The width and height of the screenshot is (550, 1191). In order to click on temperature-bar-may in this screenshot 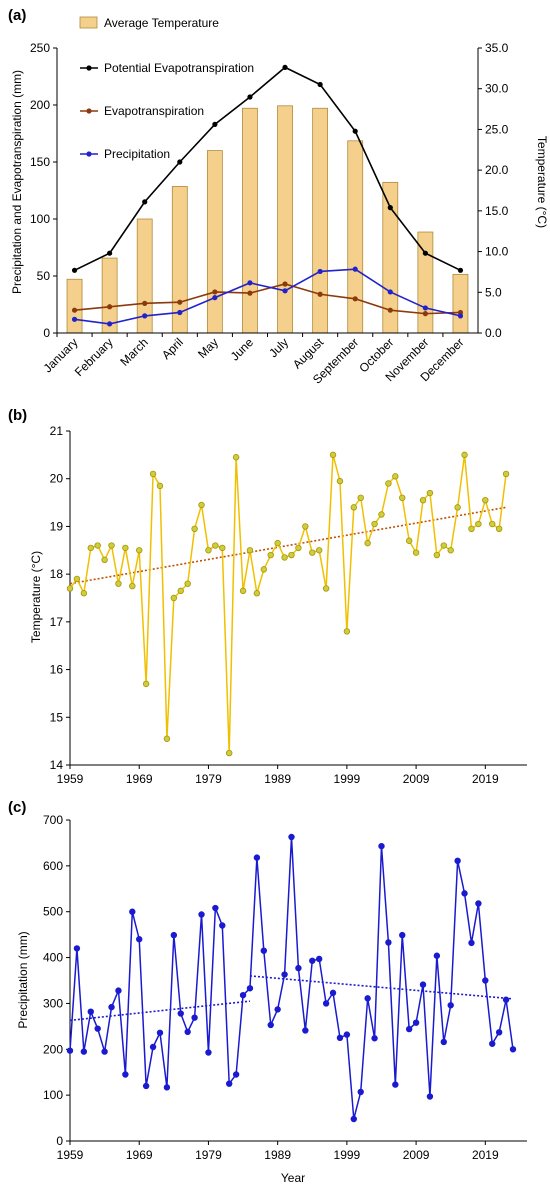, I will do `click(214, 242)`.